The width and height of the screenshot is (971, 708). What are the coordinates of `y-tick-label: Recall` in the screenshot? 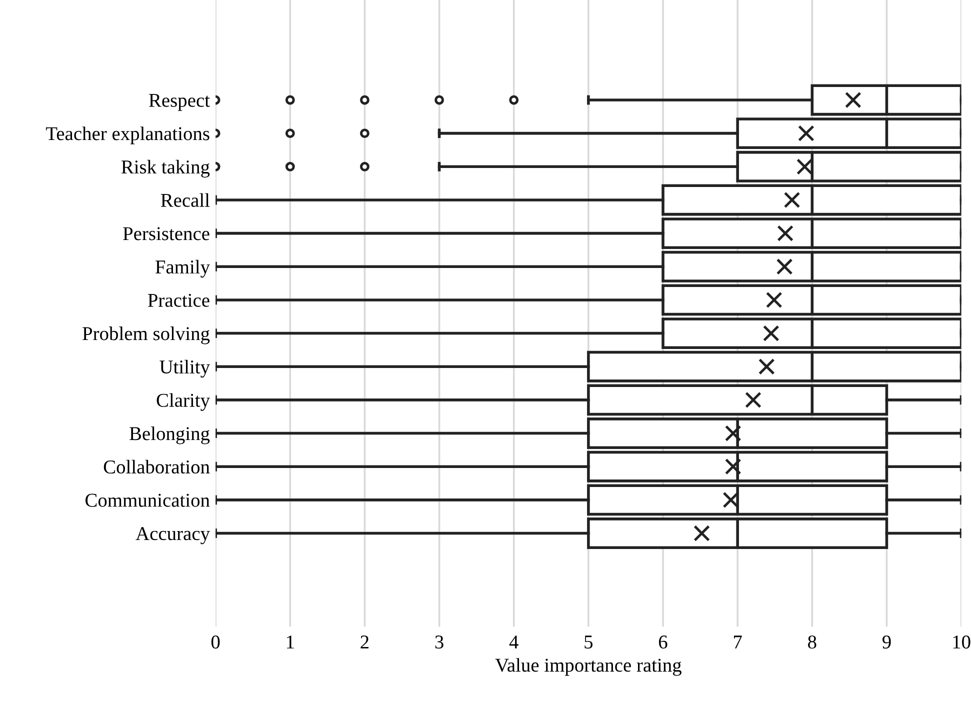 It's located at (185, 200).